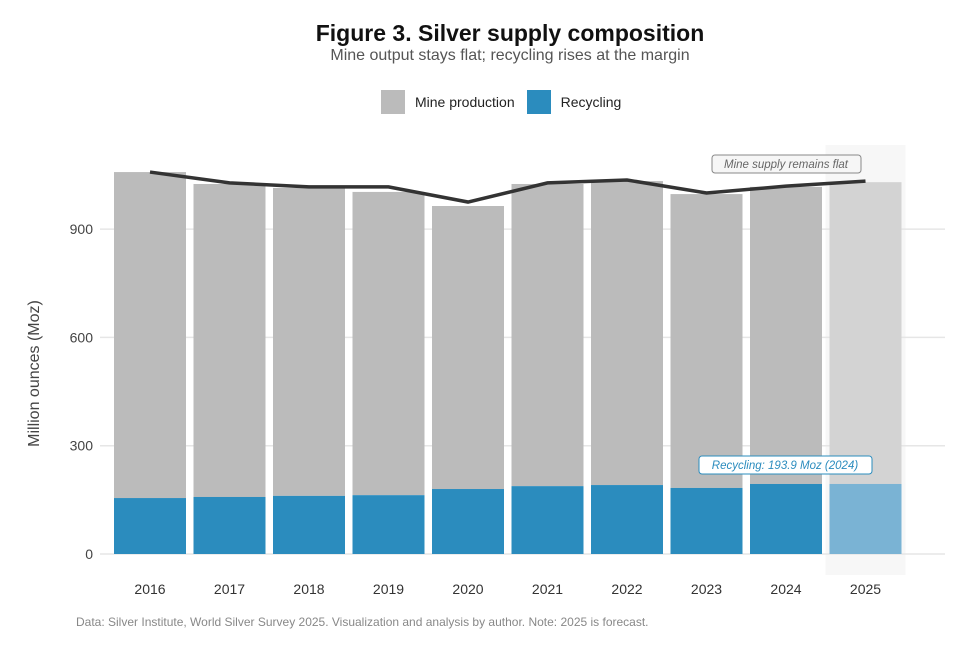  I want to click on bar-recycling-2016, so click(150, 526).